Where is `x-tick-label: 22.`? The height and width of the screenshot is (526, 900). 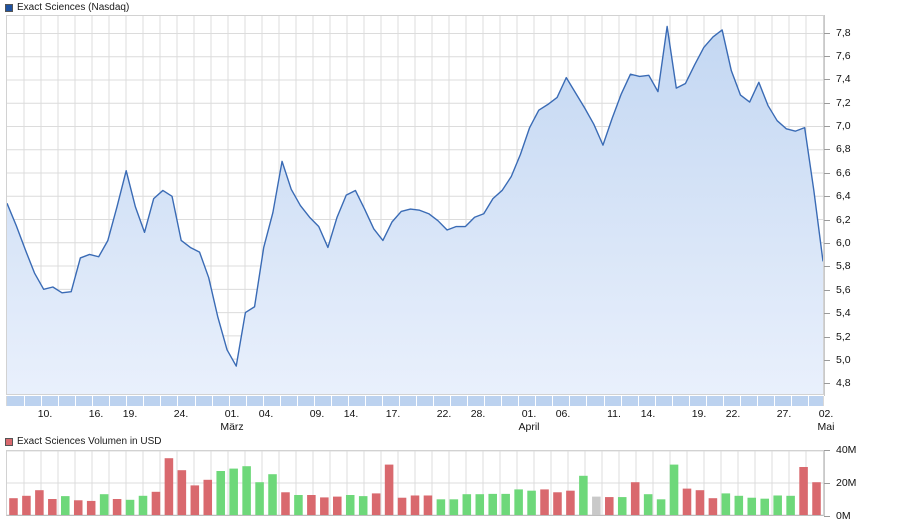 x-tick-label: 22. is located at coordinates (444, 414).